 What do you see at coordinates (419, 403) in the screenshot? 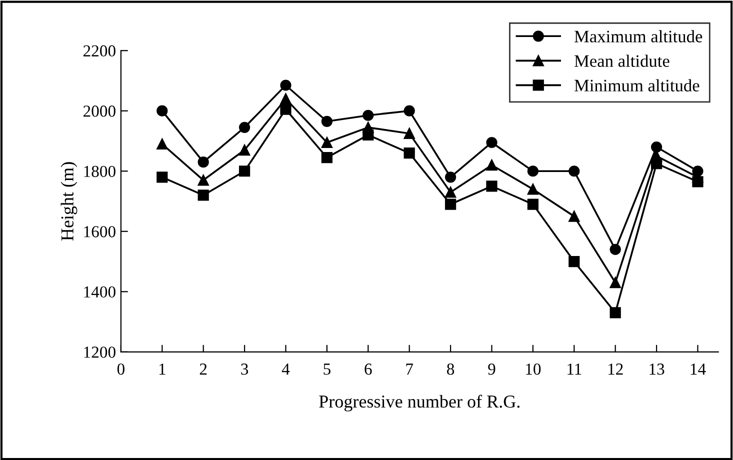
I see `x-axis-title: Progressive number of R.G.` at bounding box center [419, 403].